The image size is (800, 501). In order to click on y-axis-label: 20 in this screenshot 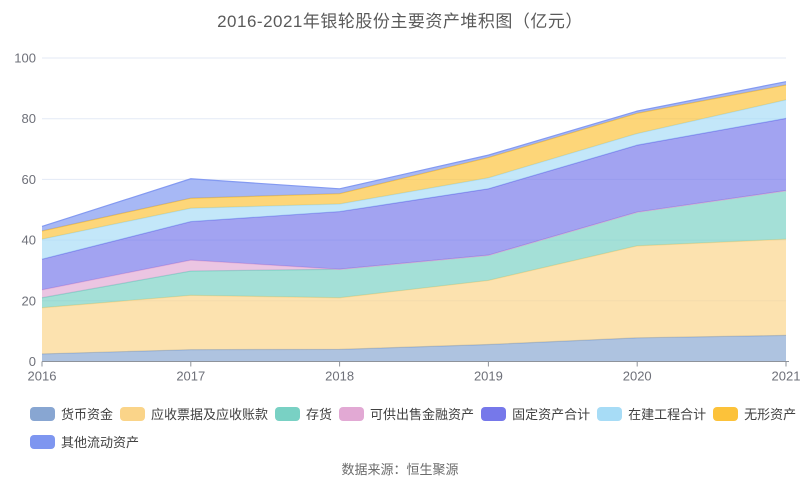, I will do `click(29, 300)`.